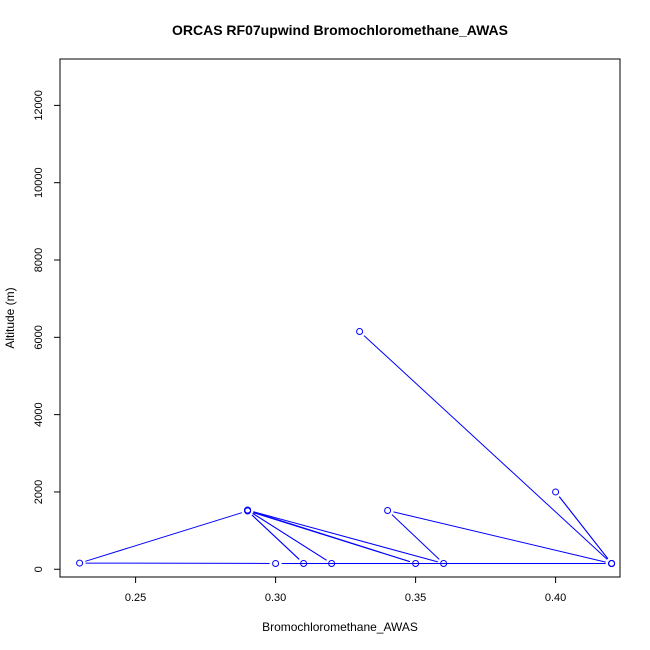 Image resolution: width=650 pixels, height=650 pixels. I want to click on x-axis-label: Bromochloromethane_AWAS, so click(340, 627).